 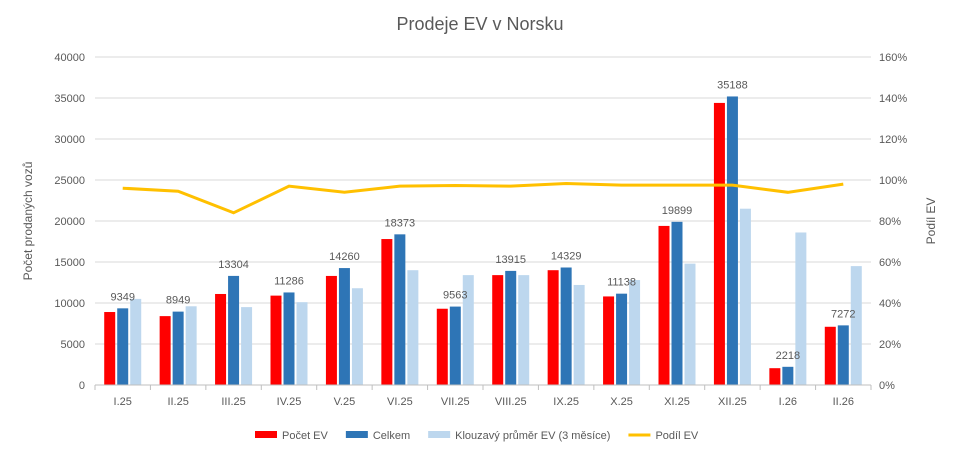 I want to click on y-tick-label: 15000, so click(x=69, y=263).